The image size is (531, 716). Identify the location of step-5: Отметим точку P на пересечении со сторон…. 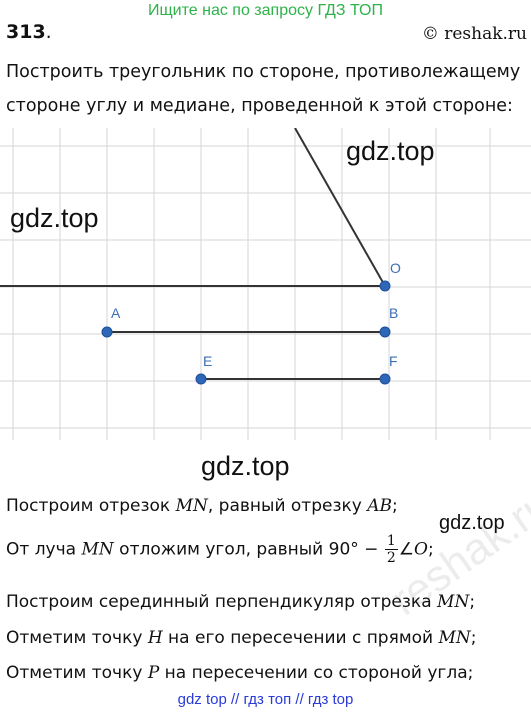
(240, 673).